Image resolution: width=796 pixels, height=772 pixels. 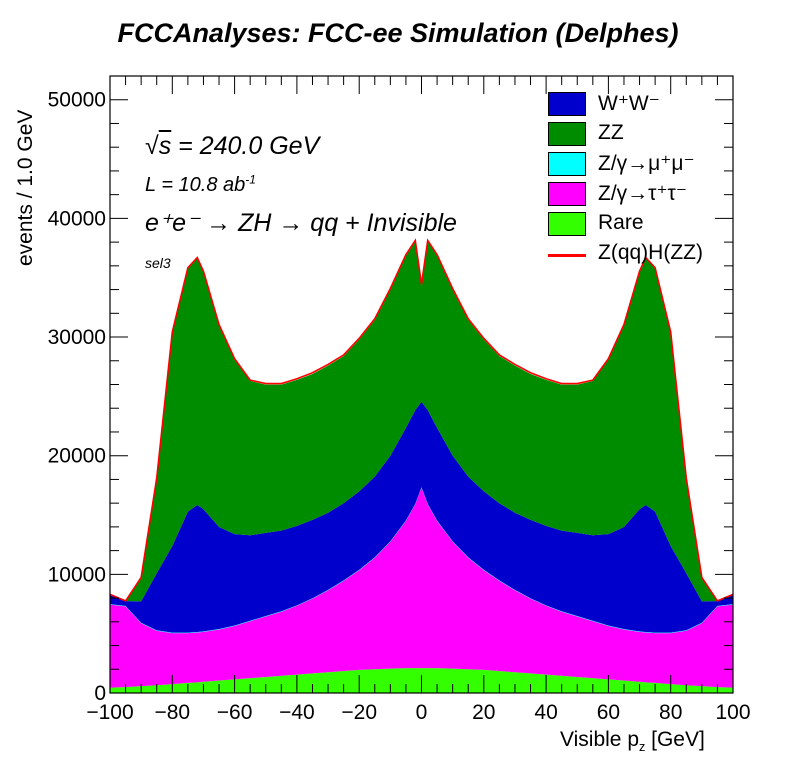 What do you see at coordinates (77, 100) in the screenshot?
I see `y-tick-label-5: 50000` at bounding box center [77, 100].